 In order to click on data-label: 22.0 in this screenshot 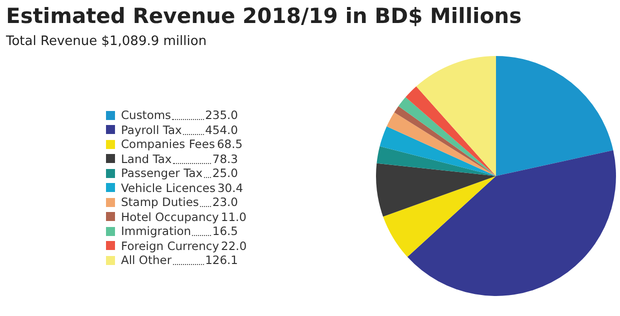, I will do `click(234, 245)`.